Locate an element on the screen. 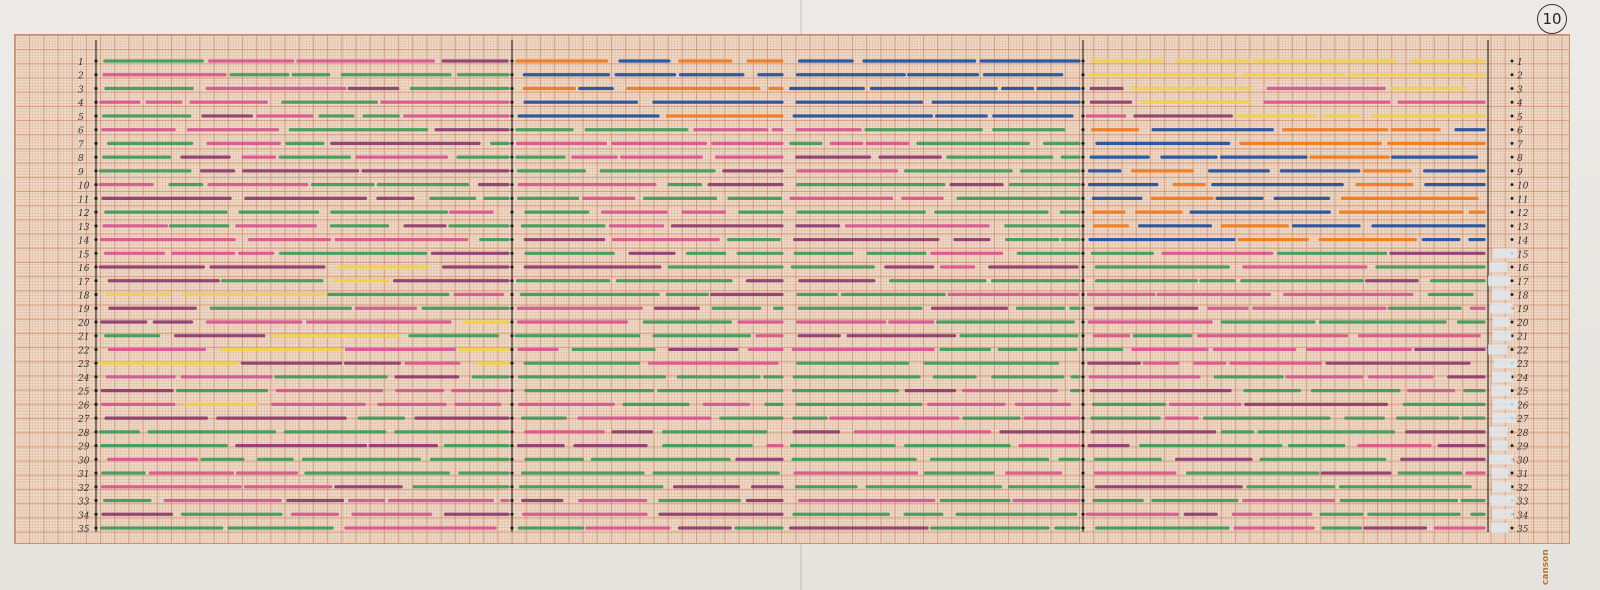 The width and height of the screenshot is (1600, 590). left-row-label: 12 is located at coordinates (84, 214).